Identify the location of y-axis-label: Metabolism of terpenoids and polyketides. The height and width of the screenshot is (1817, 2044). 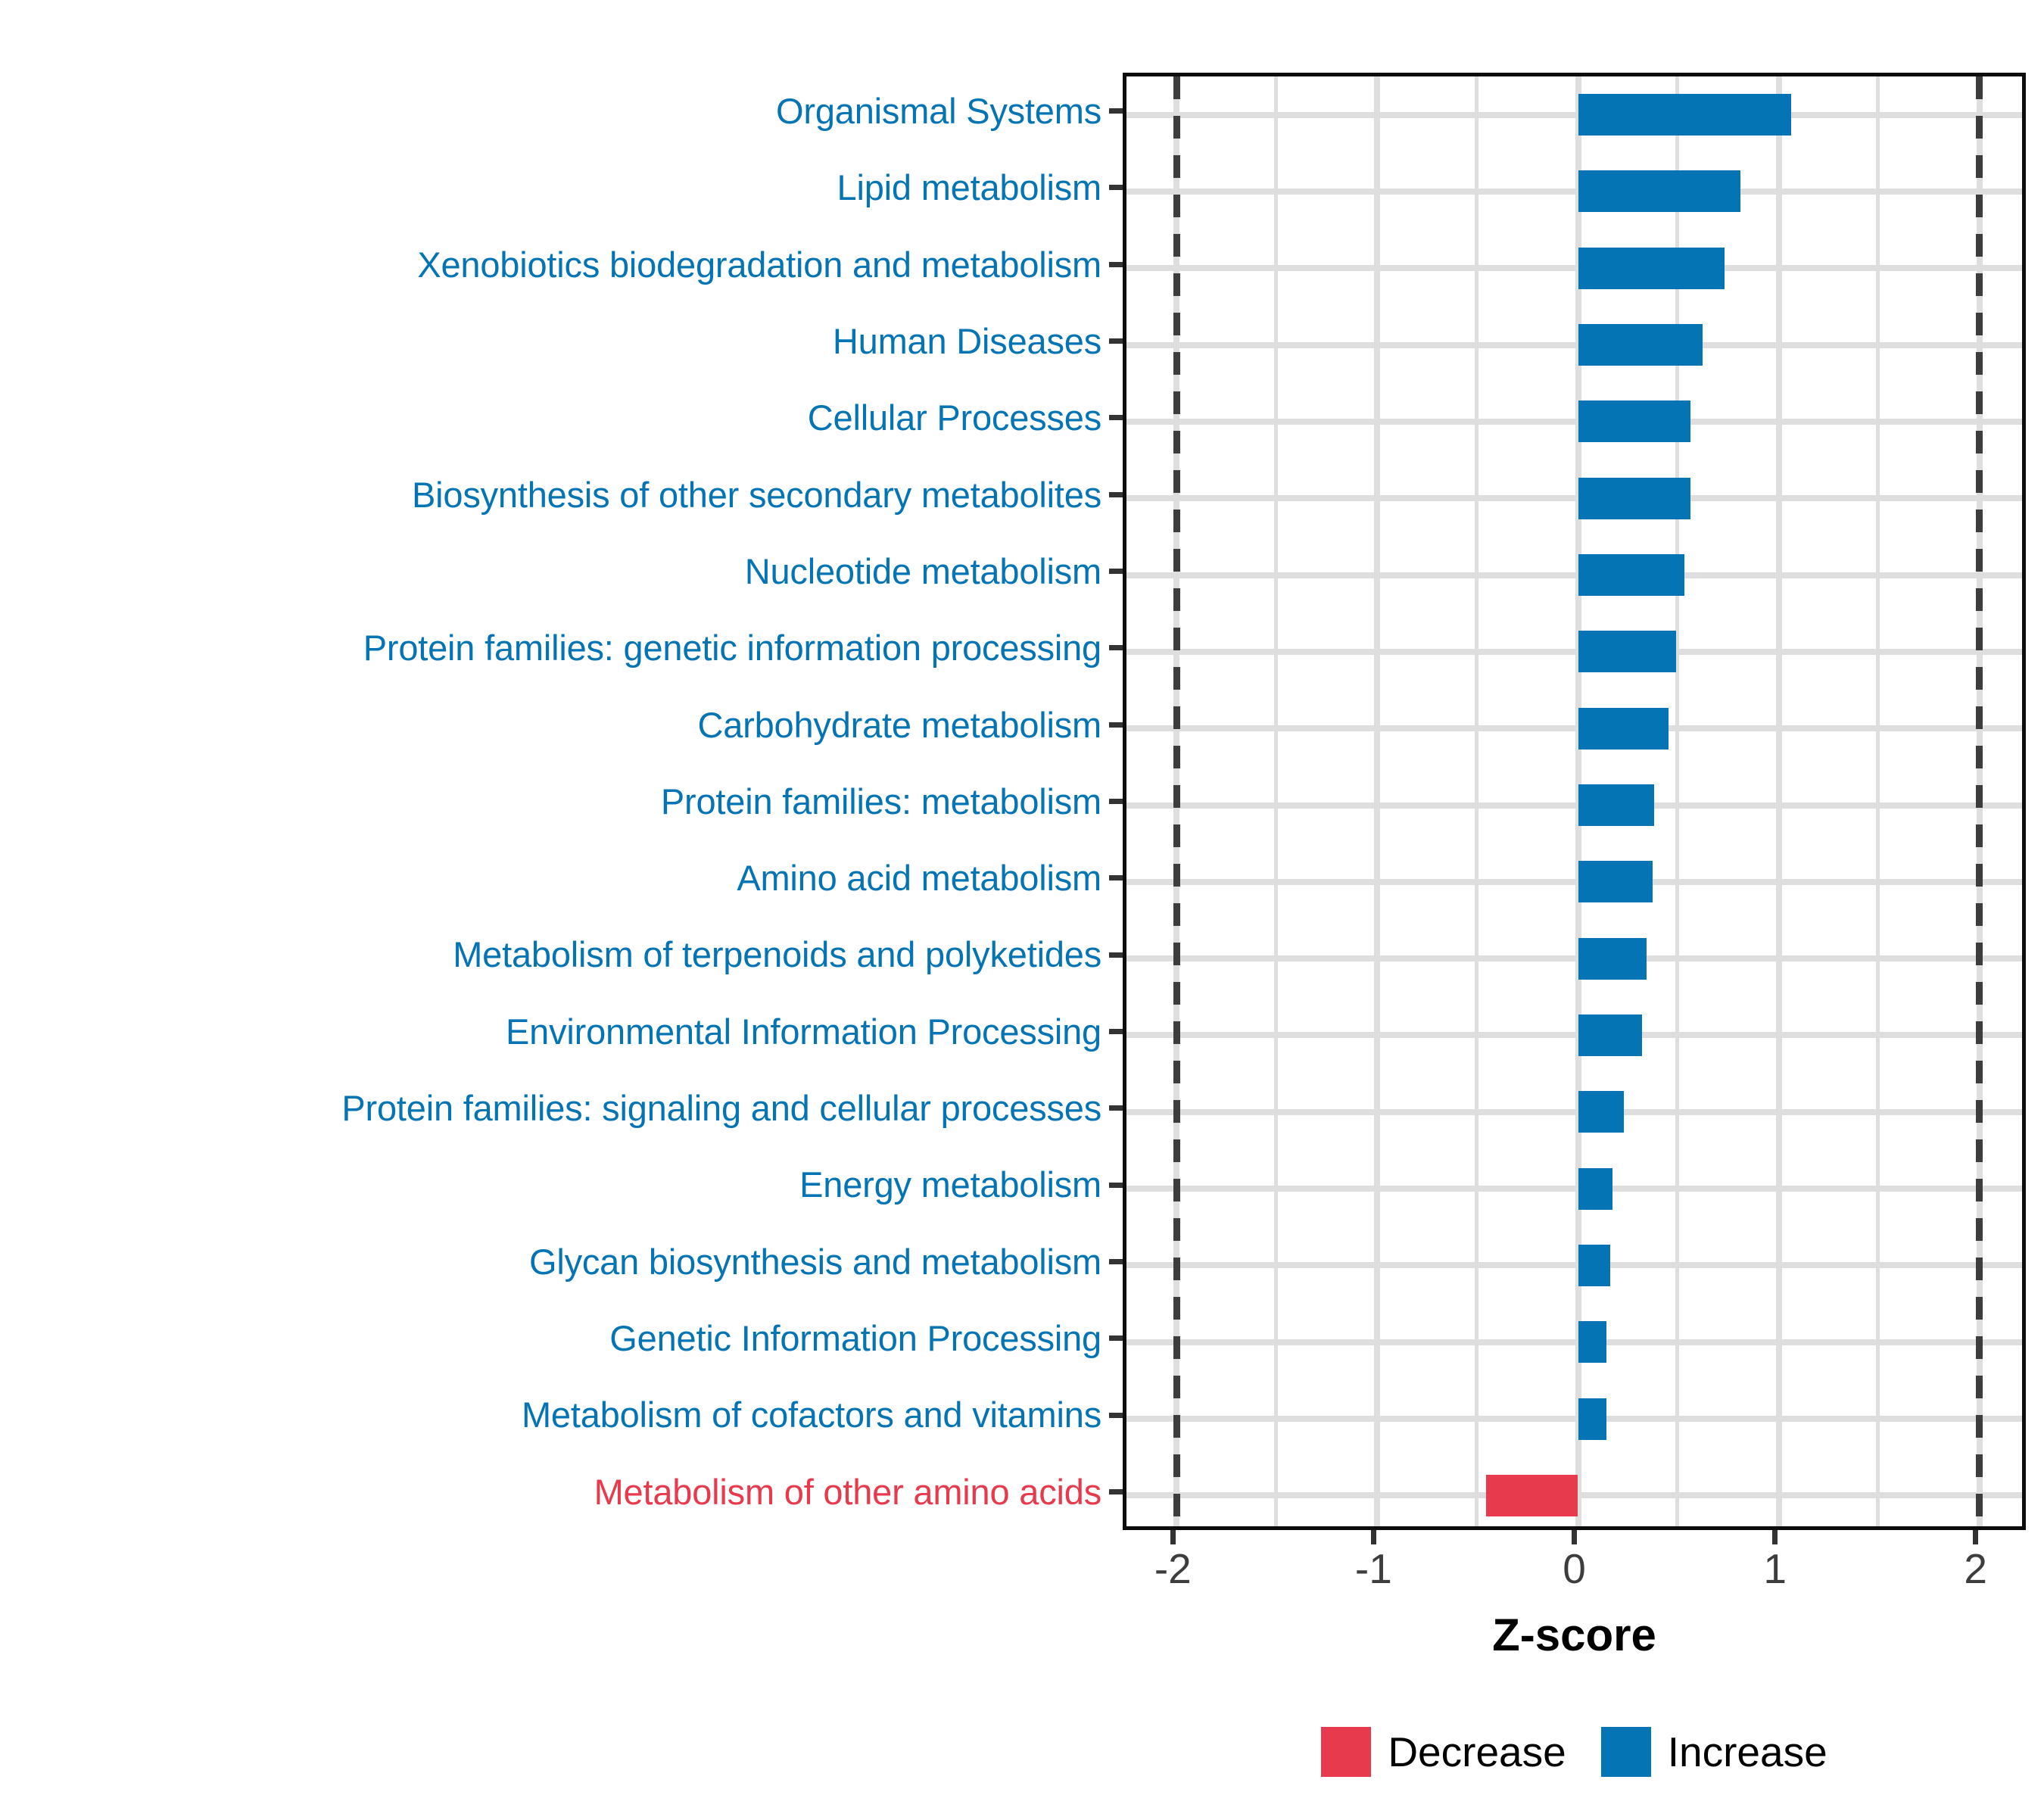
(777, 954).